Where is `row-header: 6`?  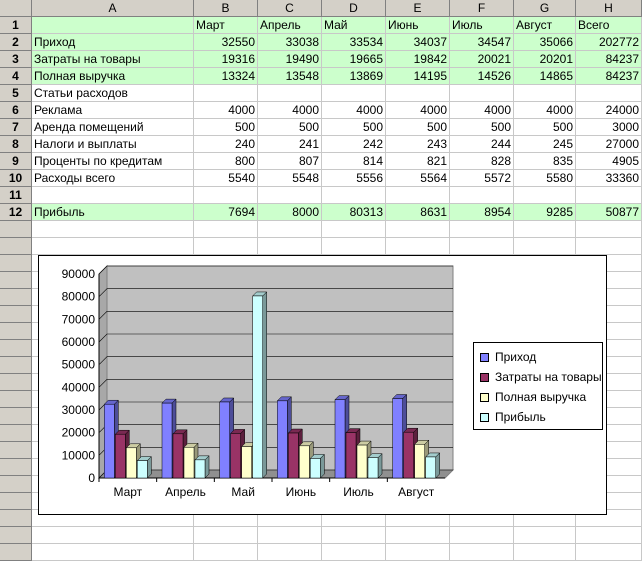
row-header: 6 is located at coordinates (16, 110).